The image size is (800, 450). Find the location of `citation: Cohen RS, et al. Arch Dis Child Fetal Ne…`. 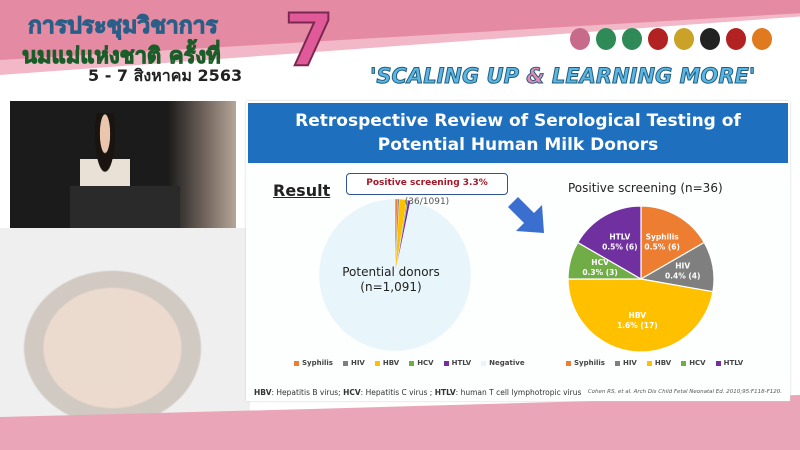

citation: Cohen RS, et al. Arch Dis Child Fetal Ne… is located at coordinates (684, 392).